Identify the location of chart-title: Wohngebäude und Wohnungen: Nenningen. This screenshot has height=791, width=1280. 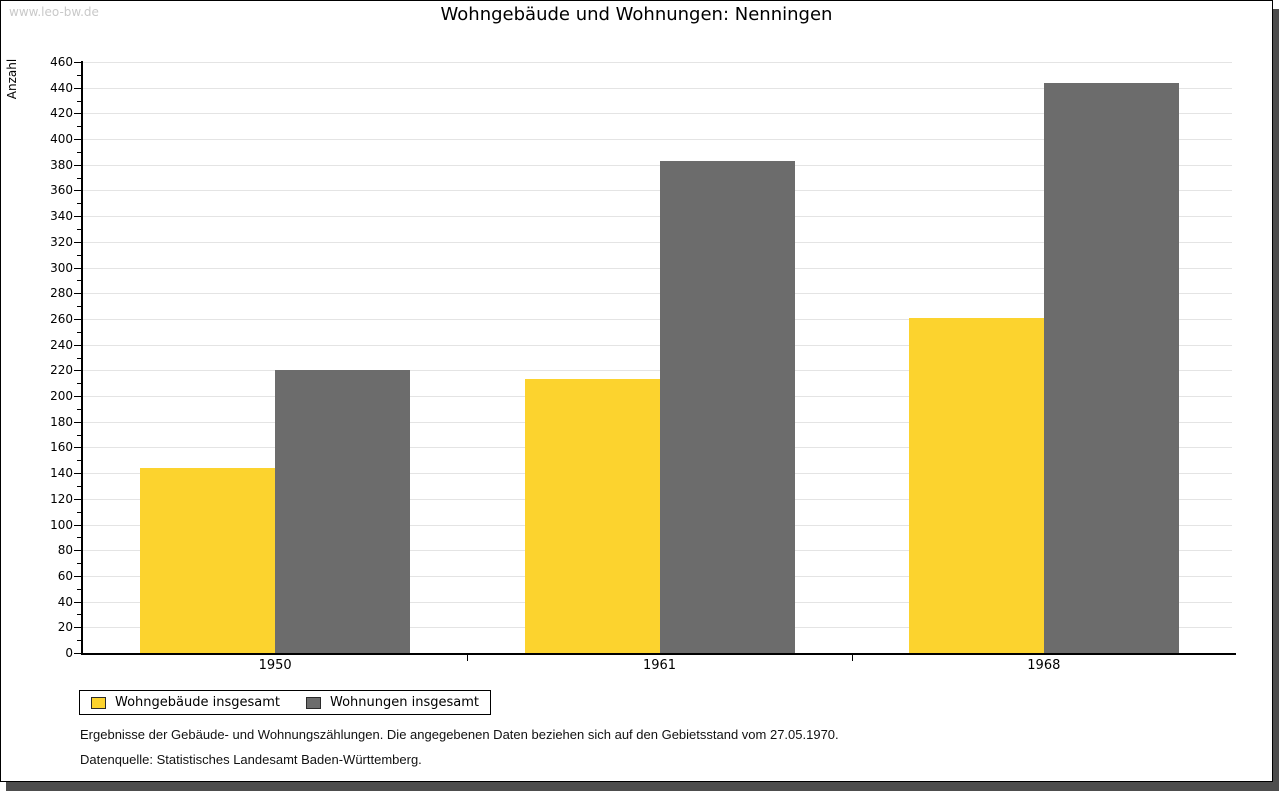
(636, 14).